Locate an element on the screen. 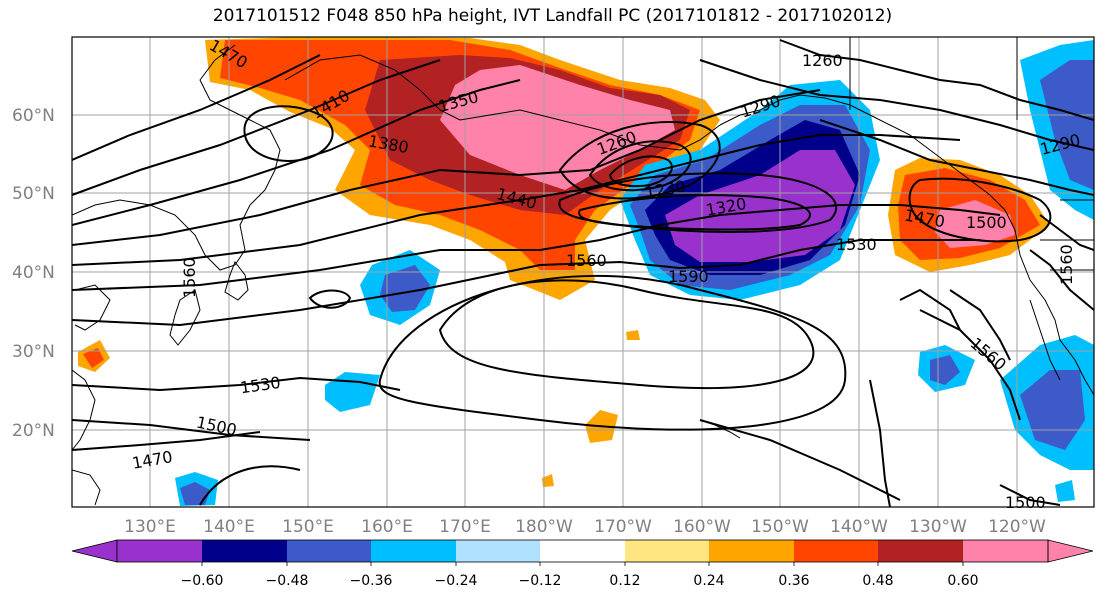 The image size is (1105, 601). lon-label: 150°E is located at coordinates (308, 527).